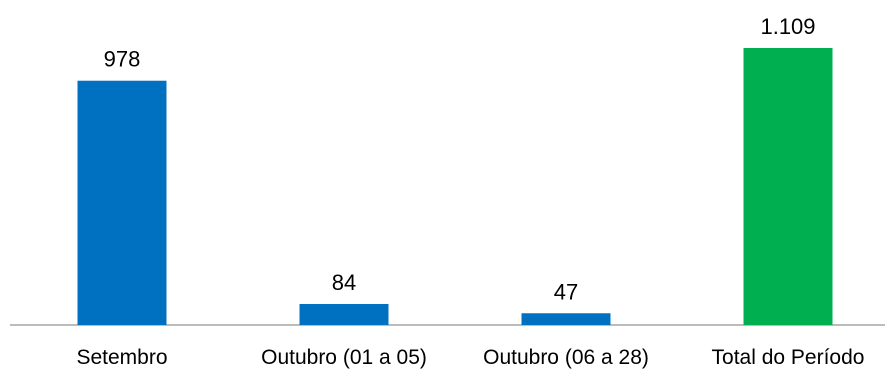  Describe the element at coordinates (344, 357) in the screenshot. I see `category-label-1: Outubro (01 a 05)` at that location.